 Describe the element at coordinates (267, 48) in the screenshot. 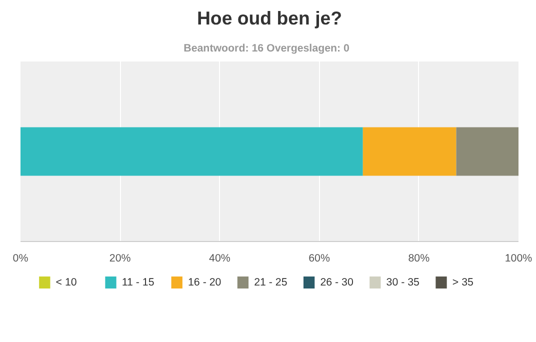

I see `chart-subtitle: Beantwoord: 16 Overgeslagen: 0` at that location.